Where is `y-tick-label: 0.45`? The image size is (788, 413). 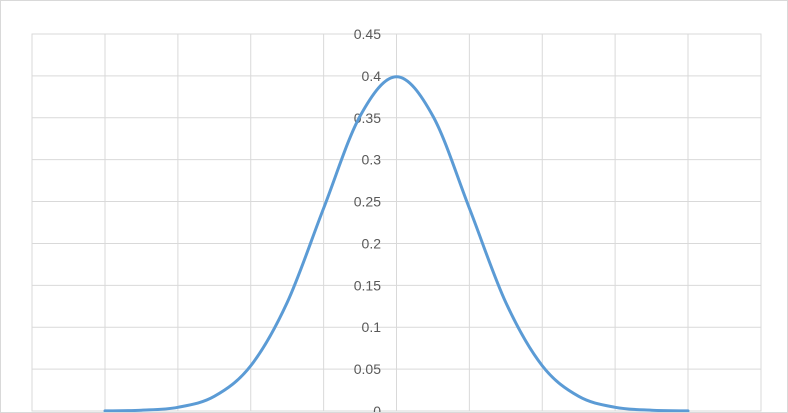
y-tick-label: 0.45 is located at coordinates (367, 34).